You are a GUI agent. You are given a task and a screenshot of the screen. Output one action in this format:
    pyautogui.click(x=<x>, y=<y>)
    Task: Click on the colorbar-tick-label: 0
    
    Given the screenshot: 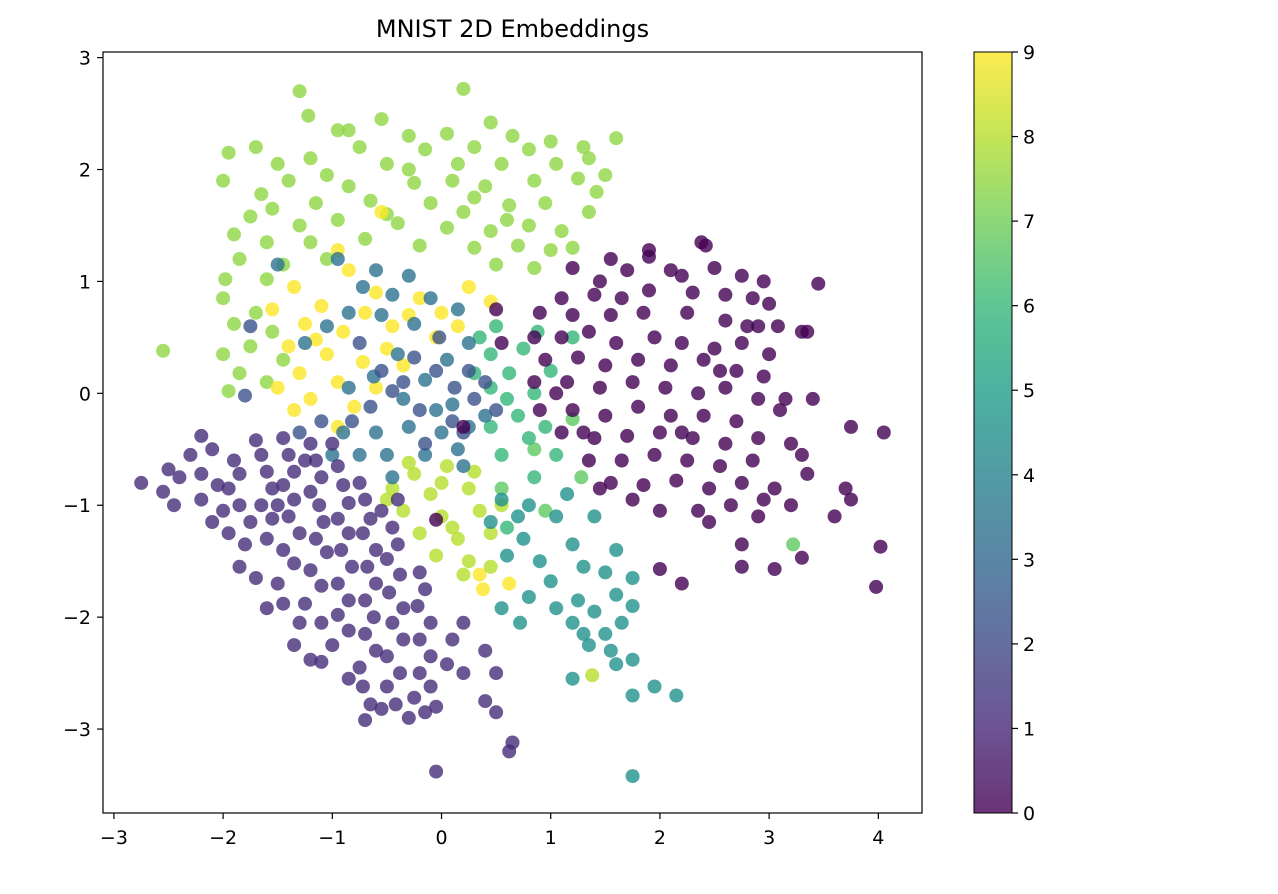 What is the action you would take?
    pyautogui.click(x=1029, y=814)
    